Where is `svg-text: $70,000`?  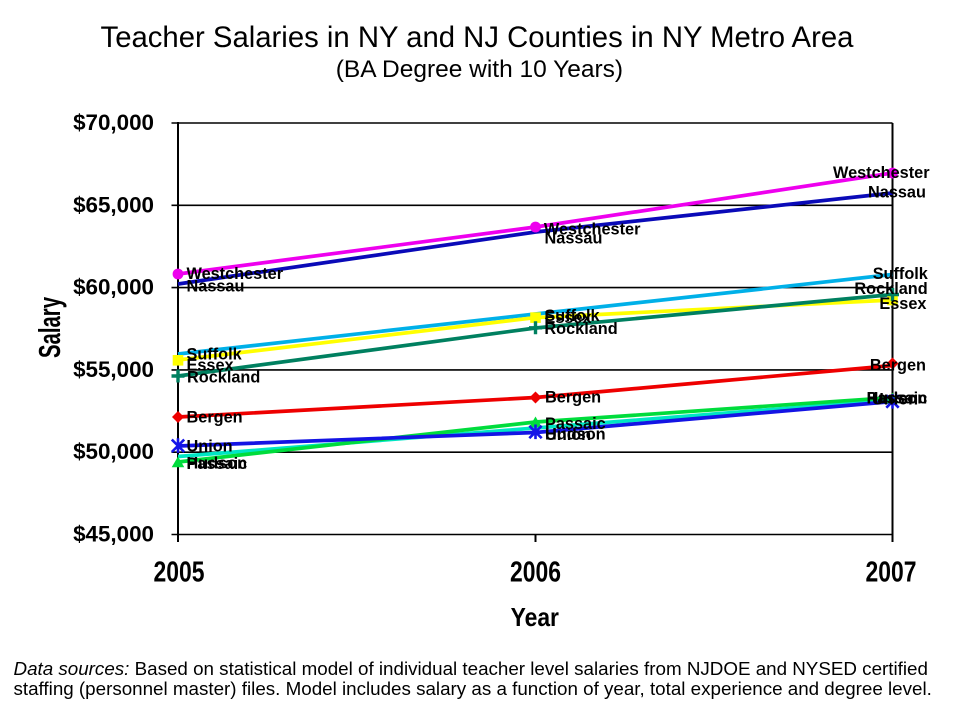
svg-text: $70,000 is located at coordinates (113, 122).